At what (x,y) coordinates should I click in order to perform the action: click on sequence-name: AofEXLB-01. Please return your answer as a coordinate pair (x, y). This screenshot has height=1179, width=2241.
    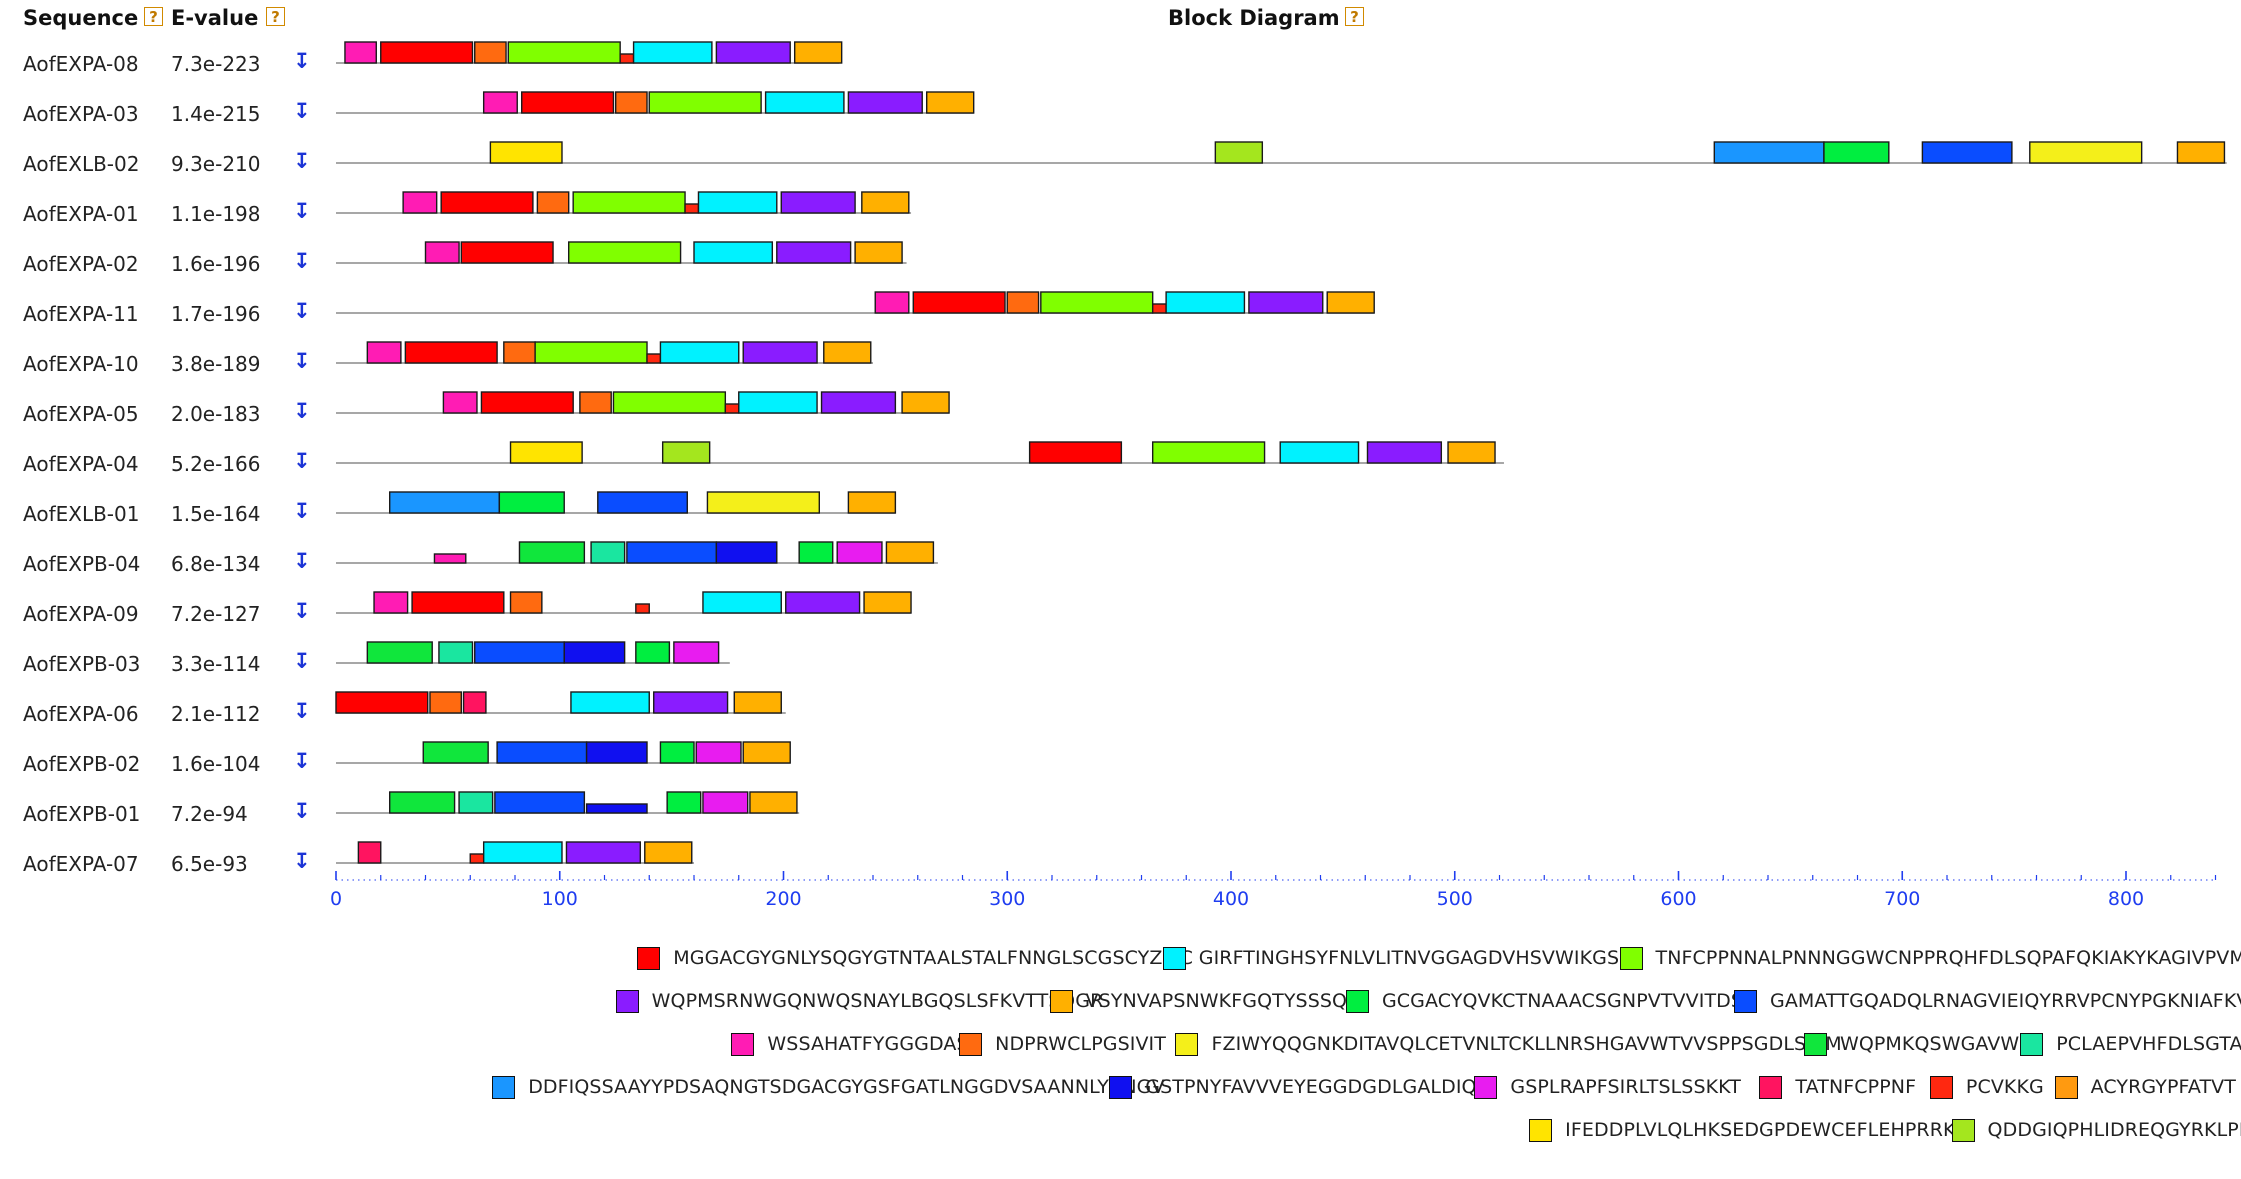
    Looking at the image, I should click on (81, 514).